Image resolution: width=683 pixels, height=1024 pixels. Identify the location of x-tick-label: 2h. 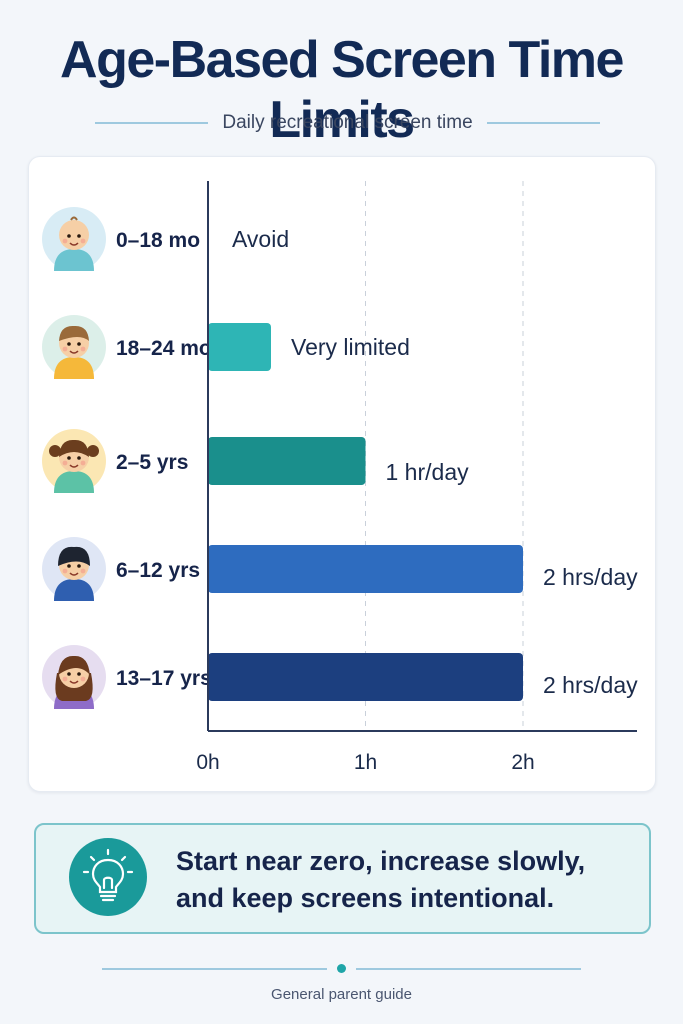
(522, 762).